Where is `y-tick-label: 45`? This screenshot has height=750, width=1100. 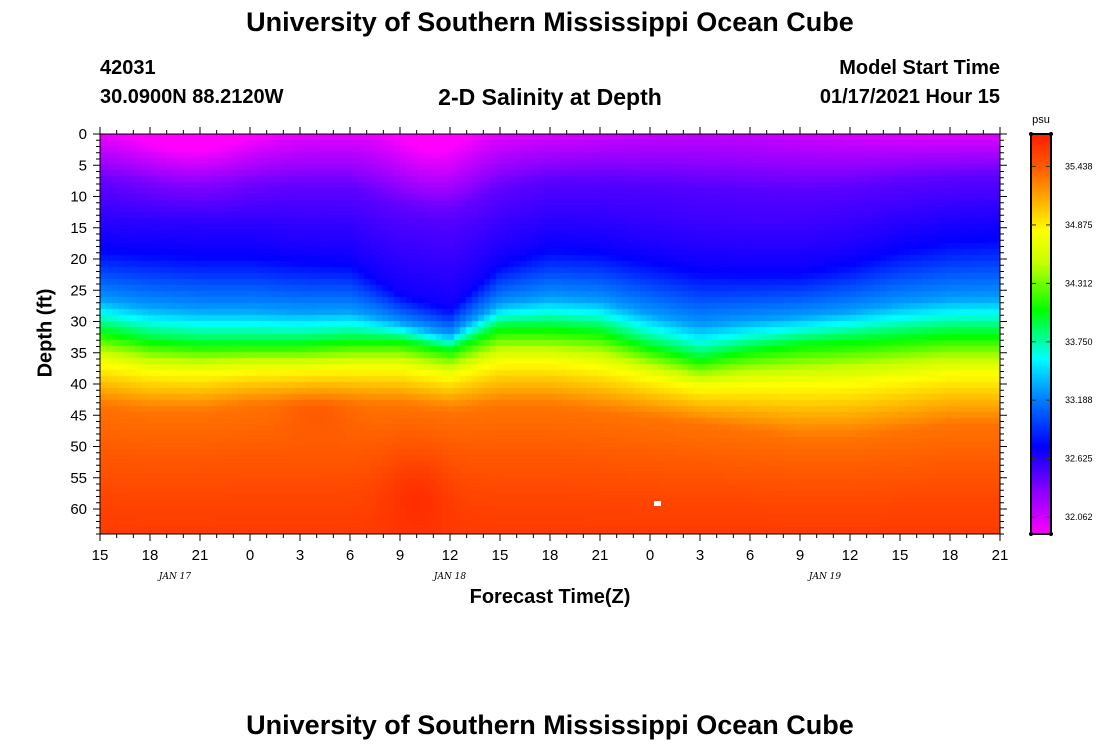 y-tick-label: 45 is located at coordinates (78, 415).